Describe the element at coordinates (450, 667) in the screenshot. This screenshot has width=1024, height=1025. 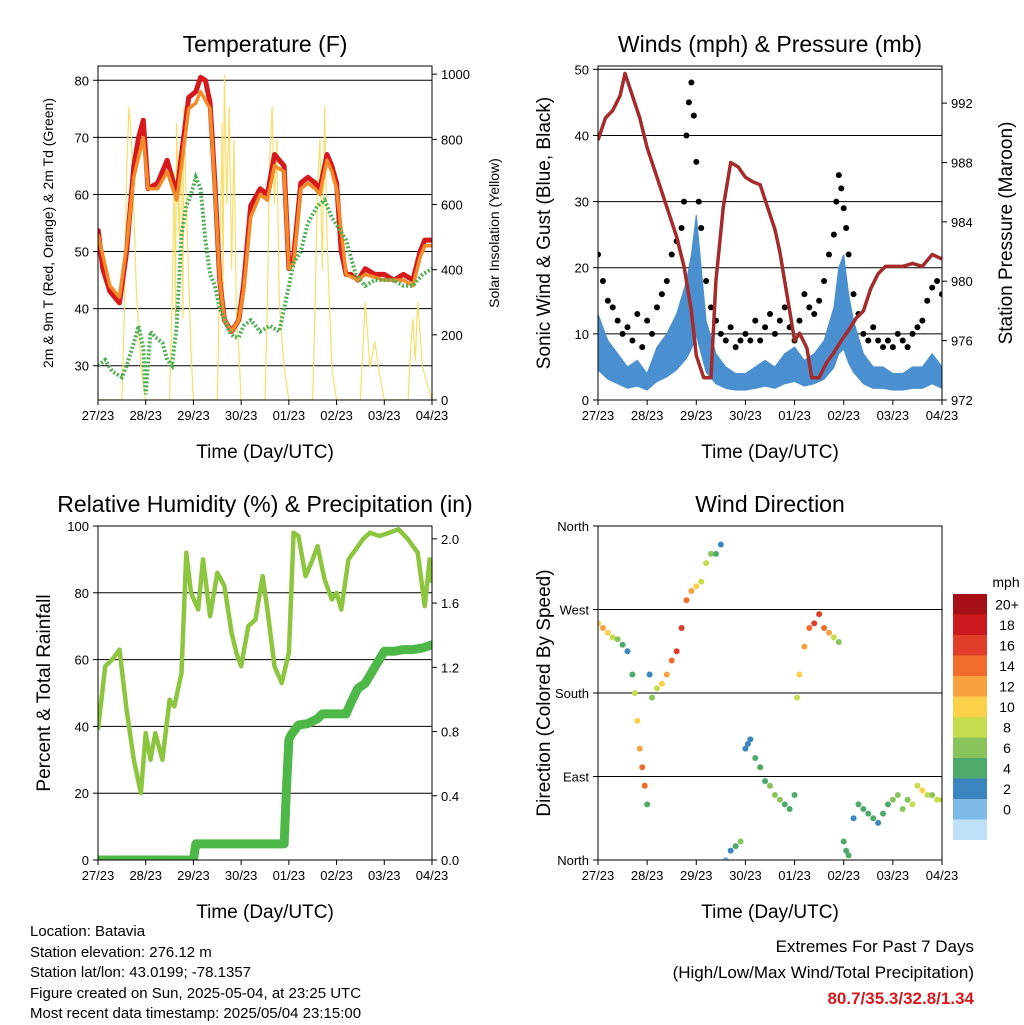
I see `y-right-tick-label: 1.2` at that location.